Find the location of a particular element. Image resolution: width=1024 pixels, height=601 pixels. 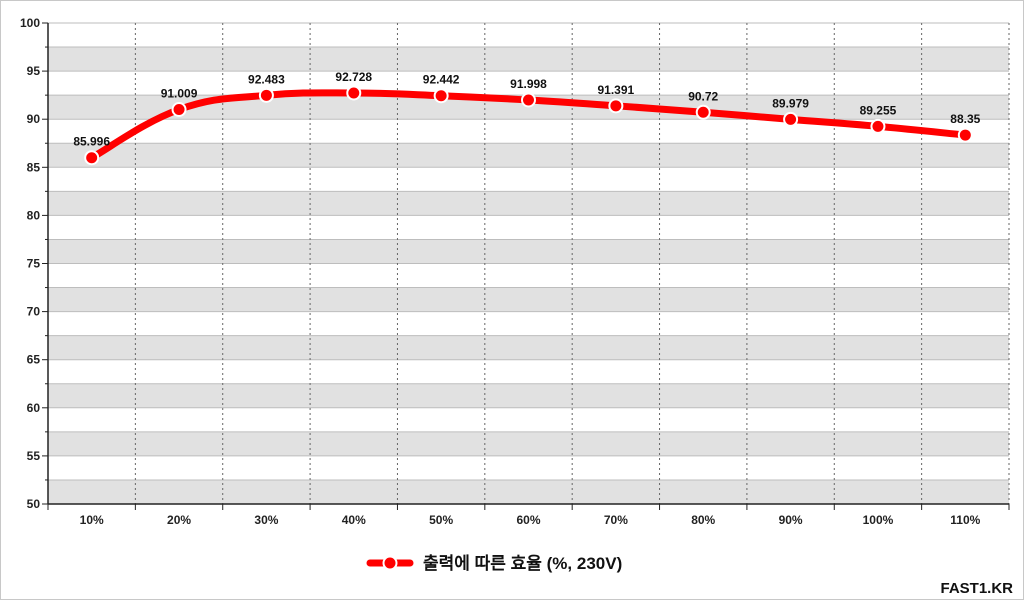

data-label: 91.391 is located at coordinates (616, 90).